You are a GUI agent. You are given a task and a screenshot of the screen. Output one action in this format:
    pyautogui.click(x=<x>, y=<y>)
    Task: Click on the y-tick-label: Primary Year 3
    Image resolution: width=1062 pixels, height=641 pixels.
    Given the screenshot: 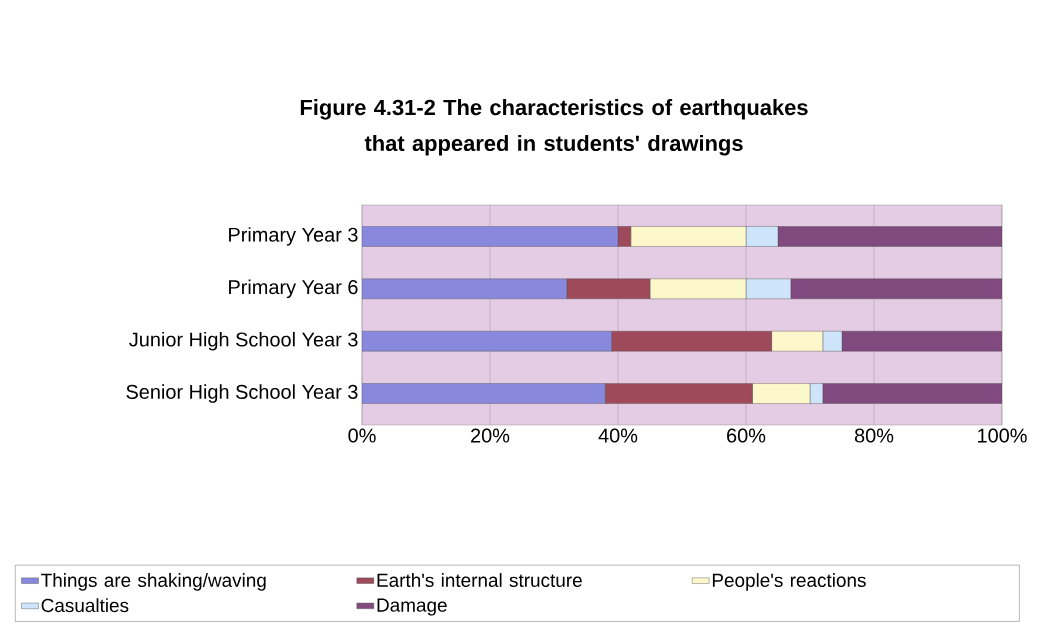 What is the action you would take?
    pyautogui.click(x=293, y=236)
    